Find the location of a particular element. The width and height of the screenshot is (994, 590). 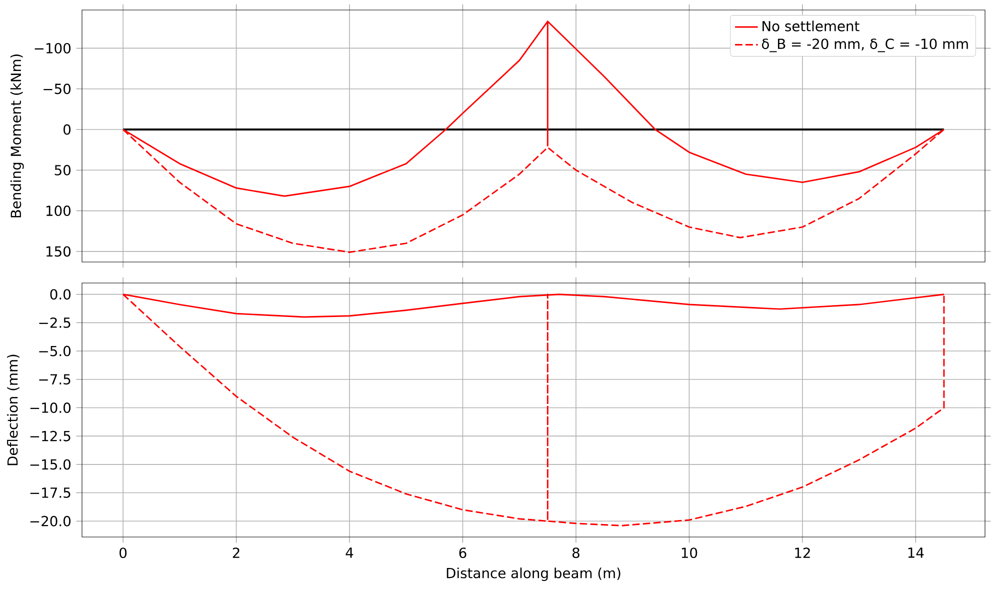

x-tick-label: 14 is located at coordinates (916, 553).